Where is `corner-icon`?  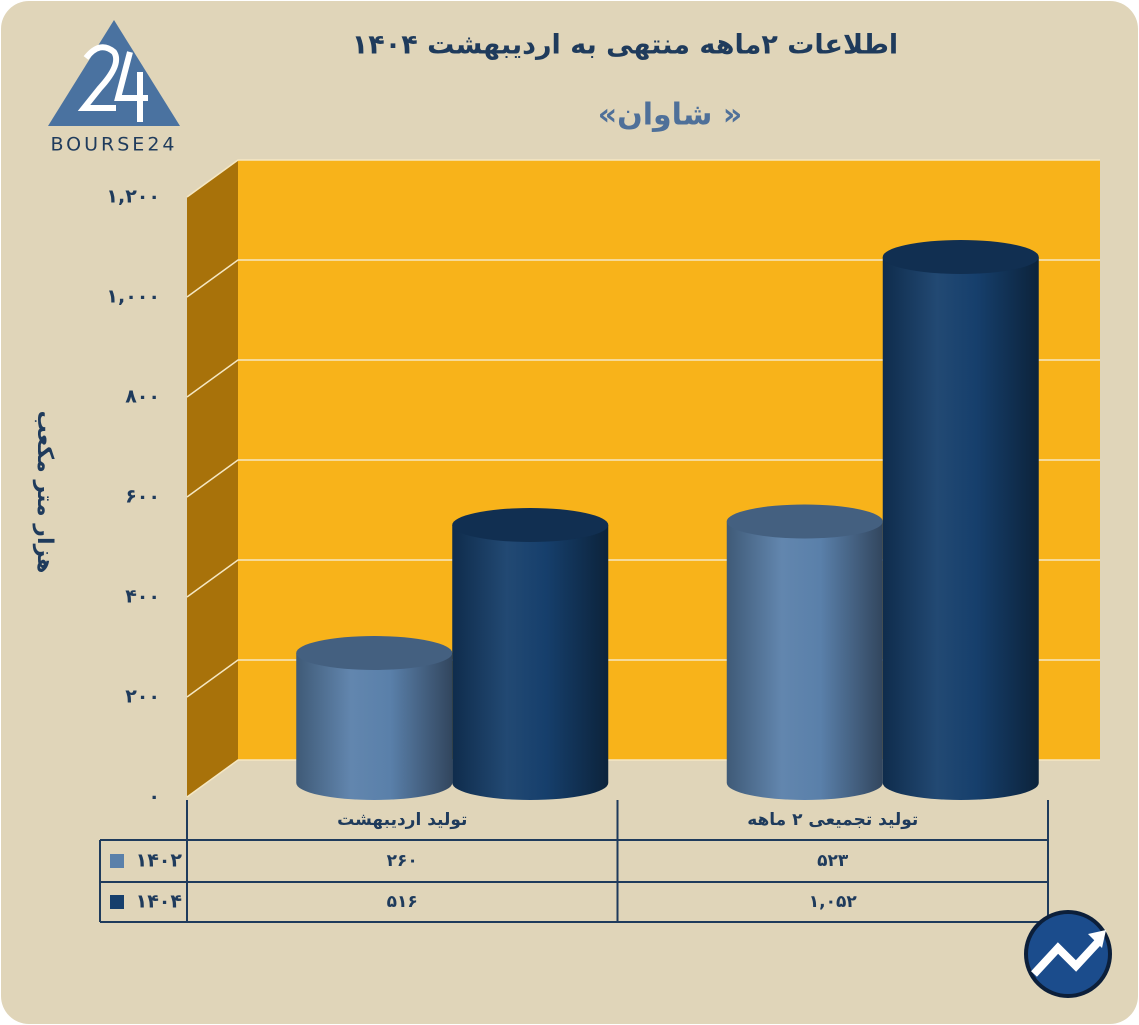 corner-icon is located at coordinates (1068, 954).